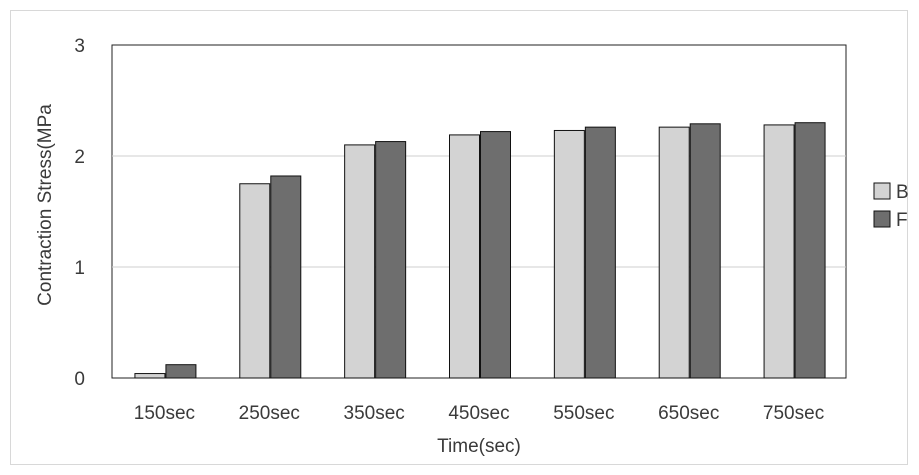 Image resolution: width=919 pixels, height=475 pixels. What do you see at coordinates (45, 205) in the screenshot?
I see `y-axis-title: Contraction Stress(MPa` at bounding box center [45, 205].